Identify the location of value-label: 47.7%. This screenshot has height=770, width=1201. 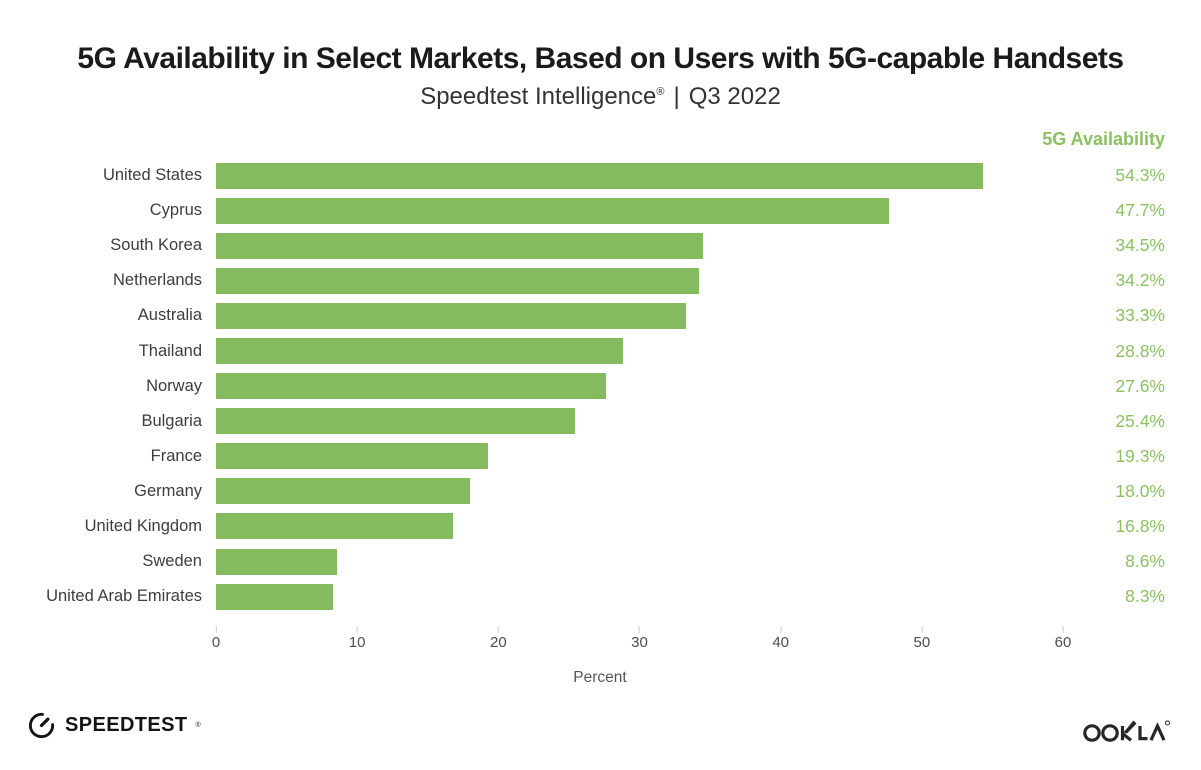
(1140, 210).